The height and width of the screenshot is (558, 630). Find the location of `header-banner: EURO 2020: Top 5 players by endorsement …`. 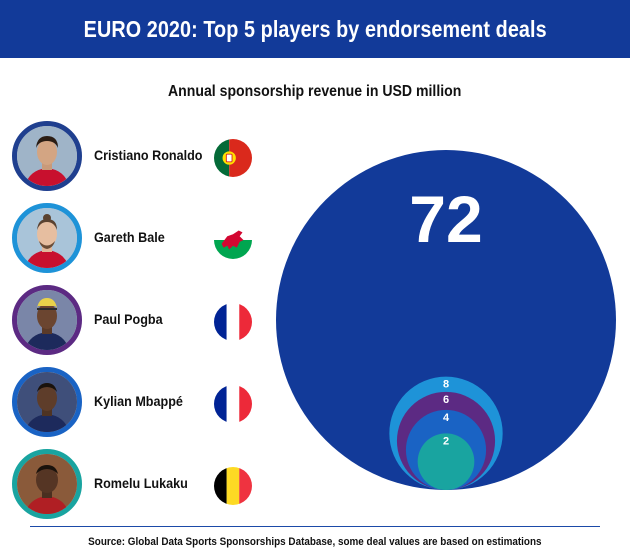

header-banner: EURO 2020: Top 5 players by endorsement … is located at coordinates (315, 29).